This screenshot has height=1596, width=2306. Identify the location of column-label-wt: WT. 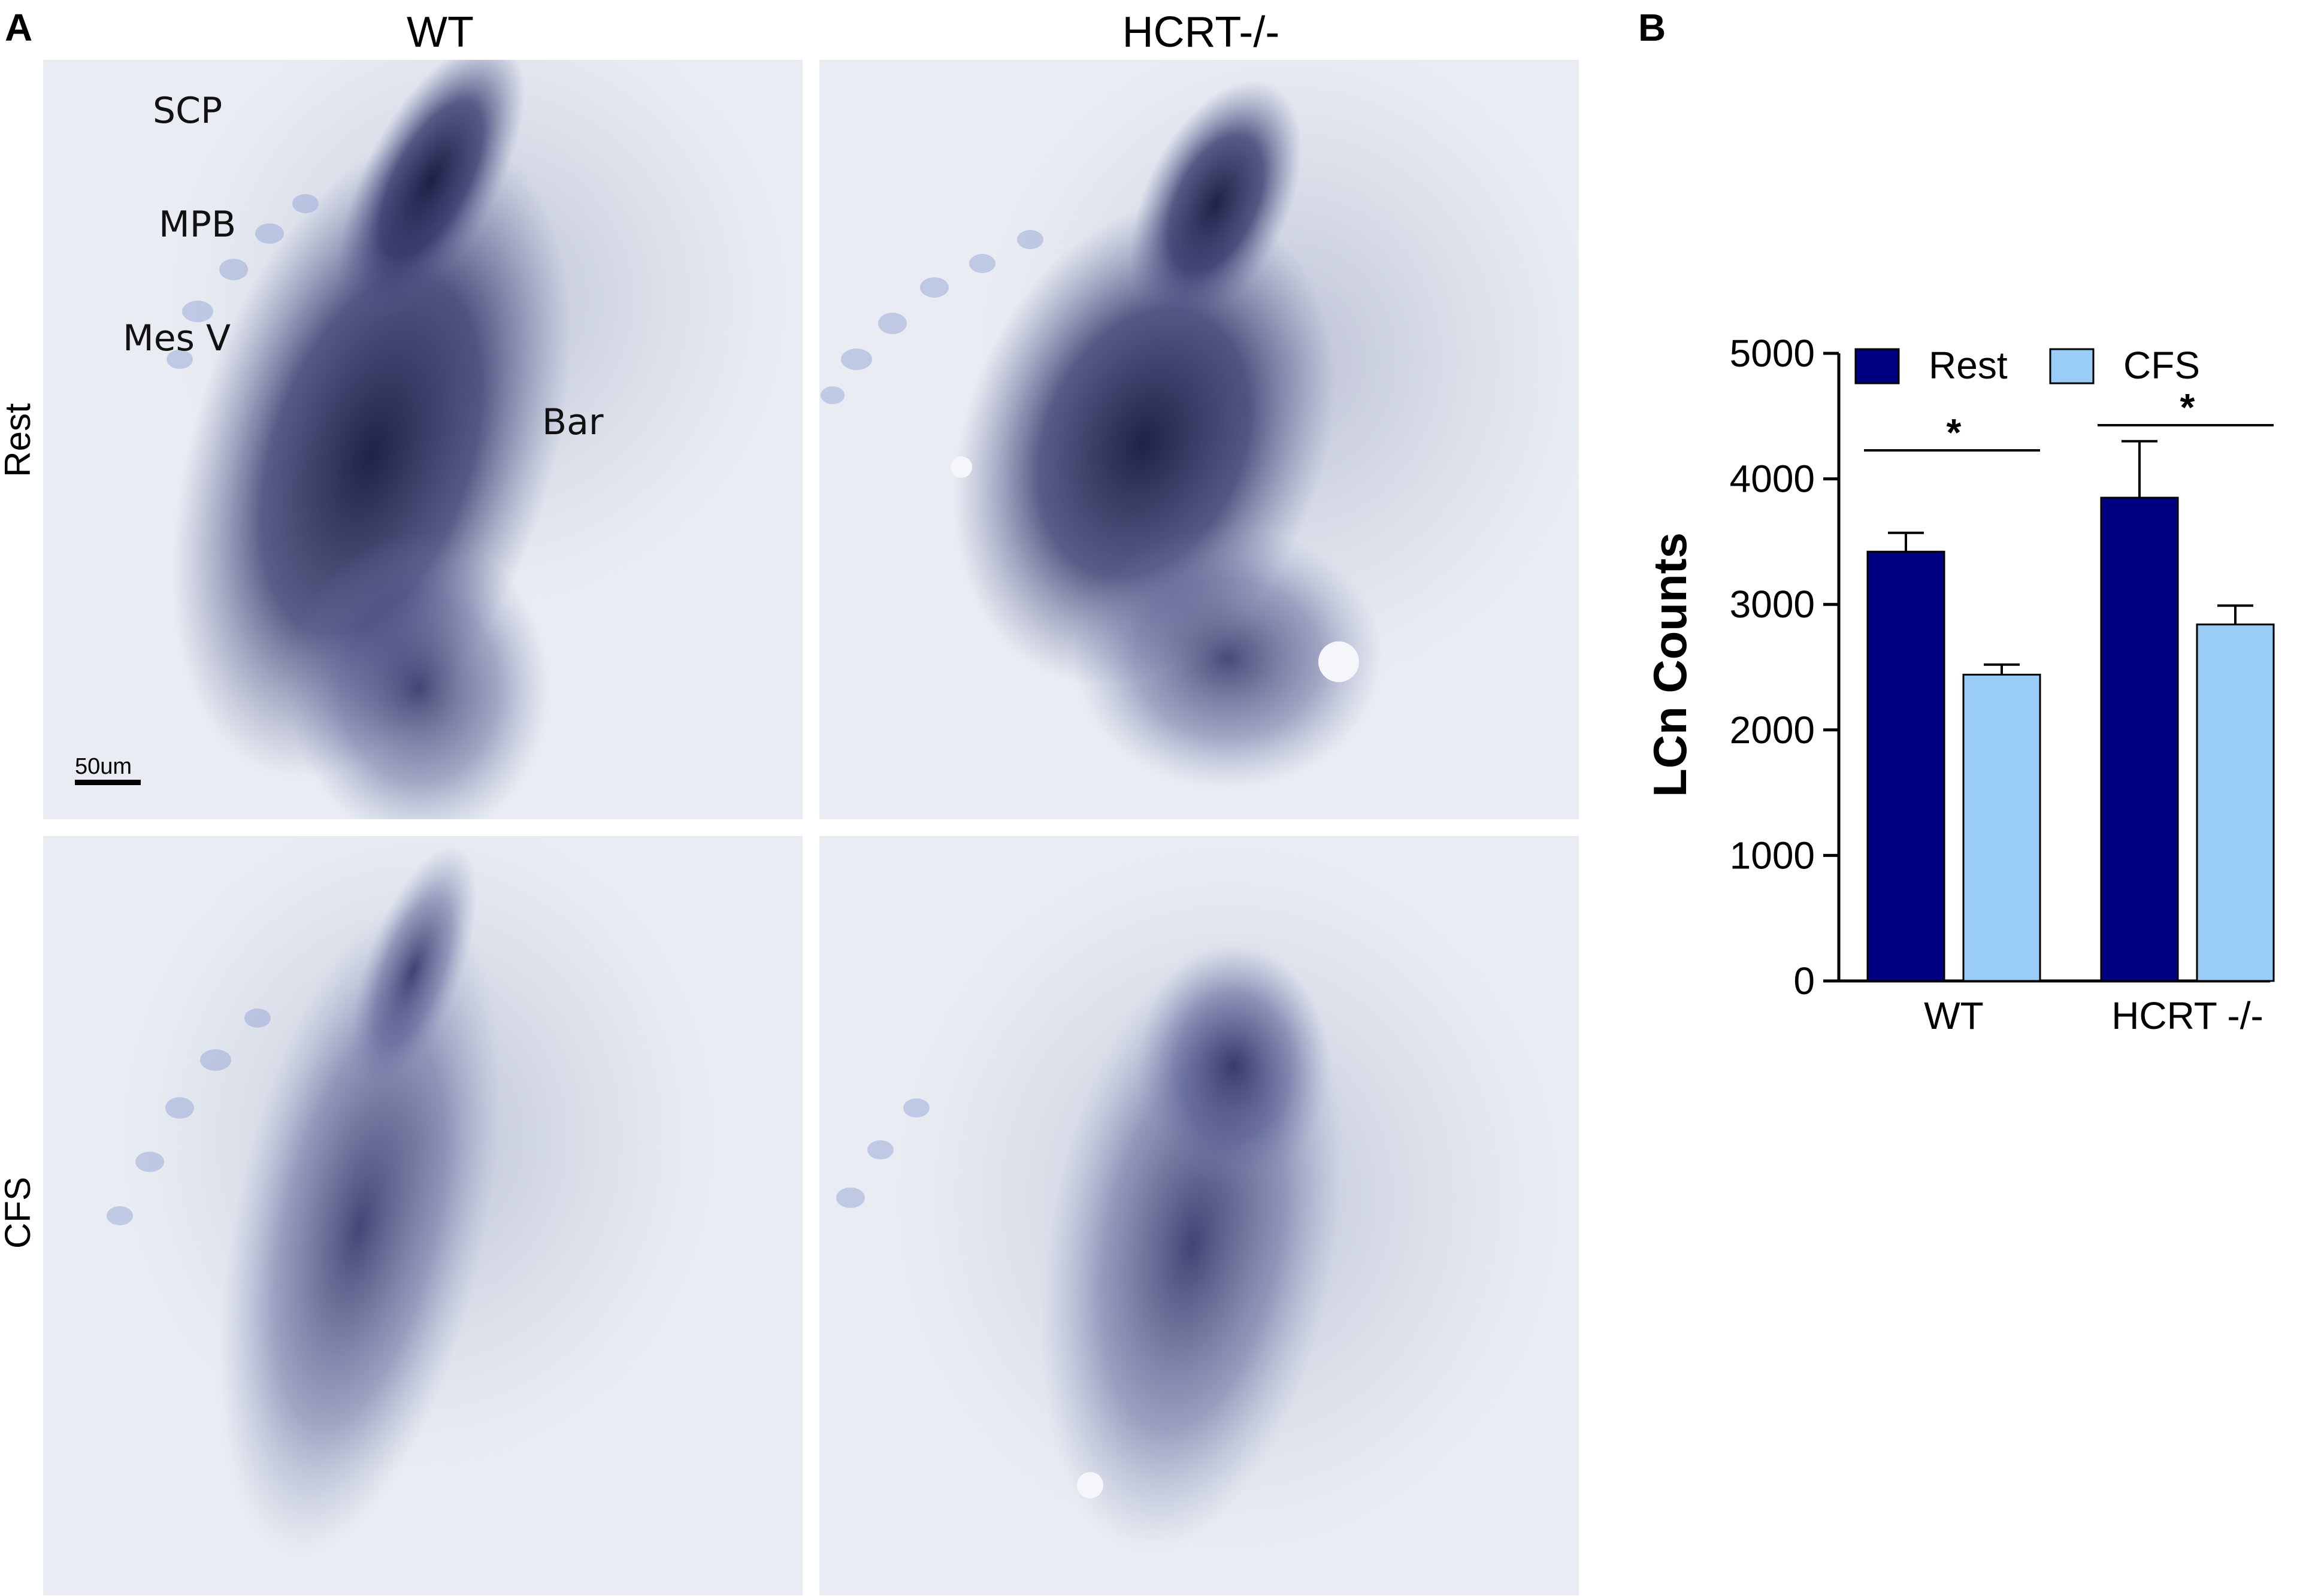
(440, 32).